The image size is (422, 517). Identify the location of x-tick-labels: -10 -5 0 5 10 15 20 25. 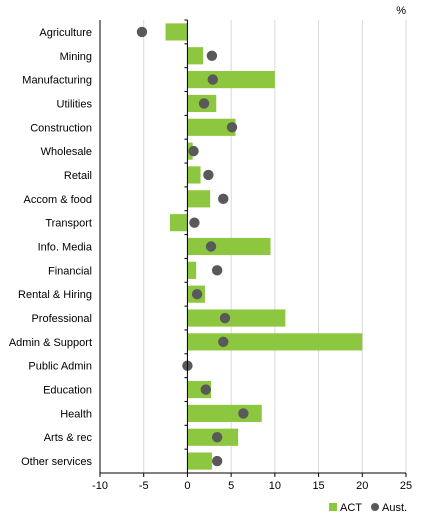
(252, 486).